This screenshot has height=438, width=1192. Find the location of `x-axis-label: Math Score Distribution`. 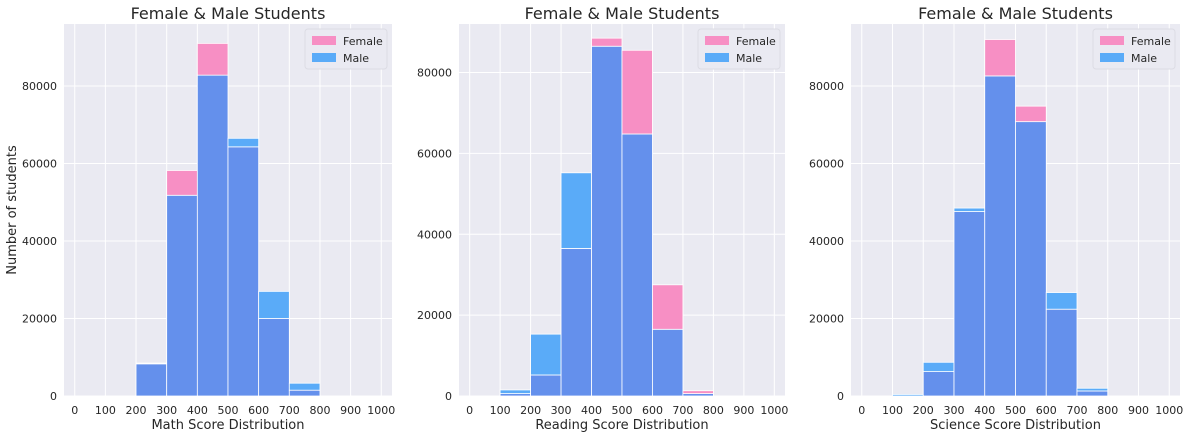

x-axis-label: Math Score Distribution is located at coordinates (227, 425).